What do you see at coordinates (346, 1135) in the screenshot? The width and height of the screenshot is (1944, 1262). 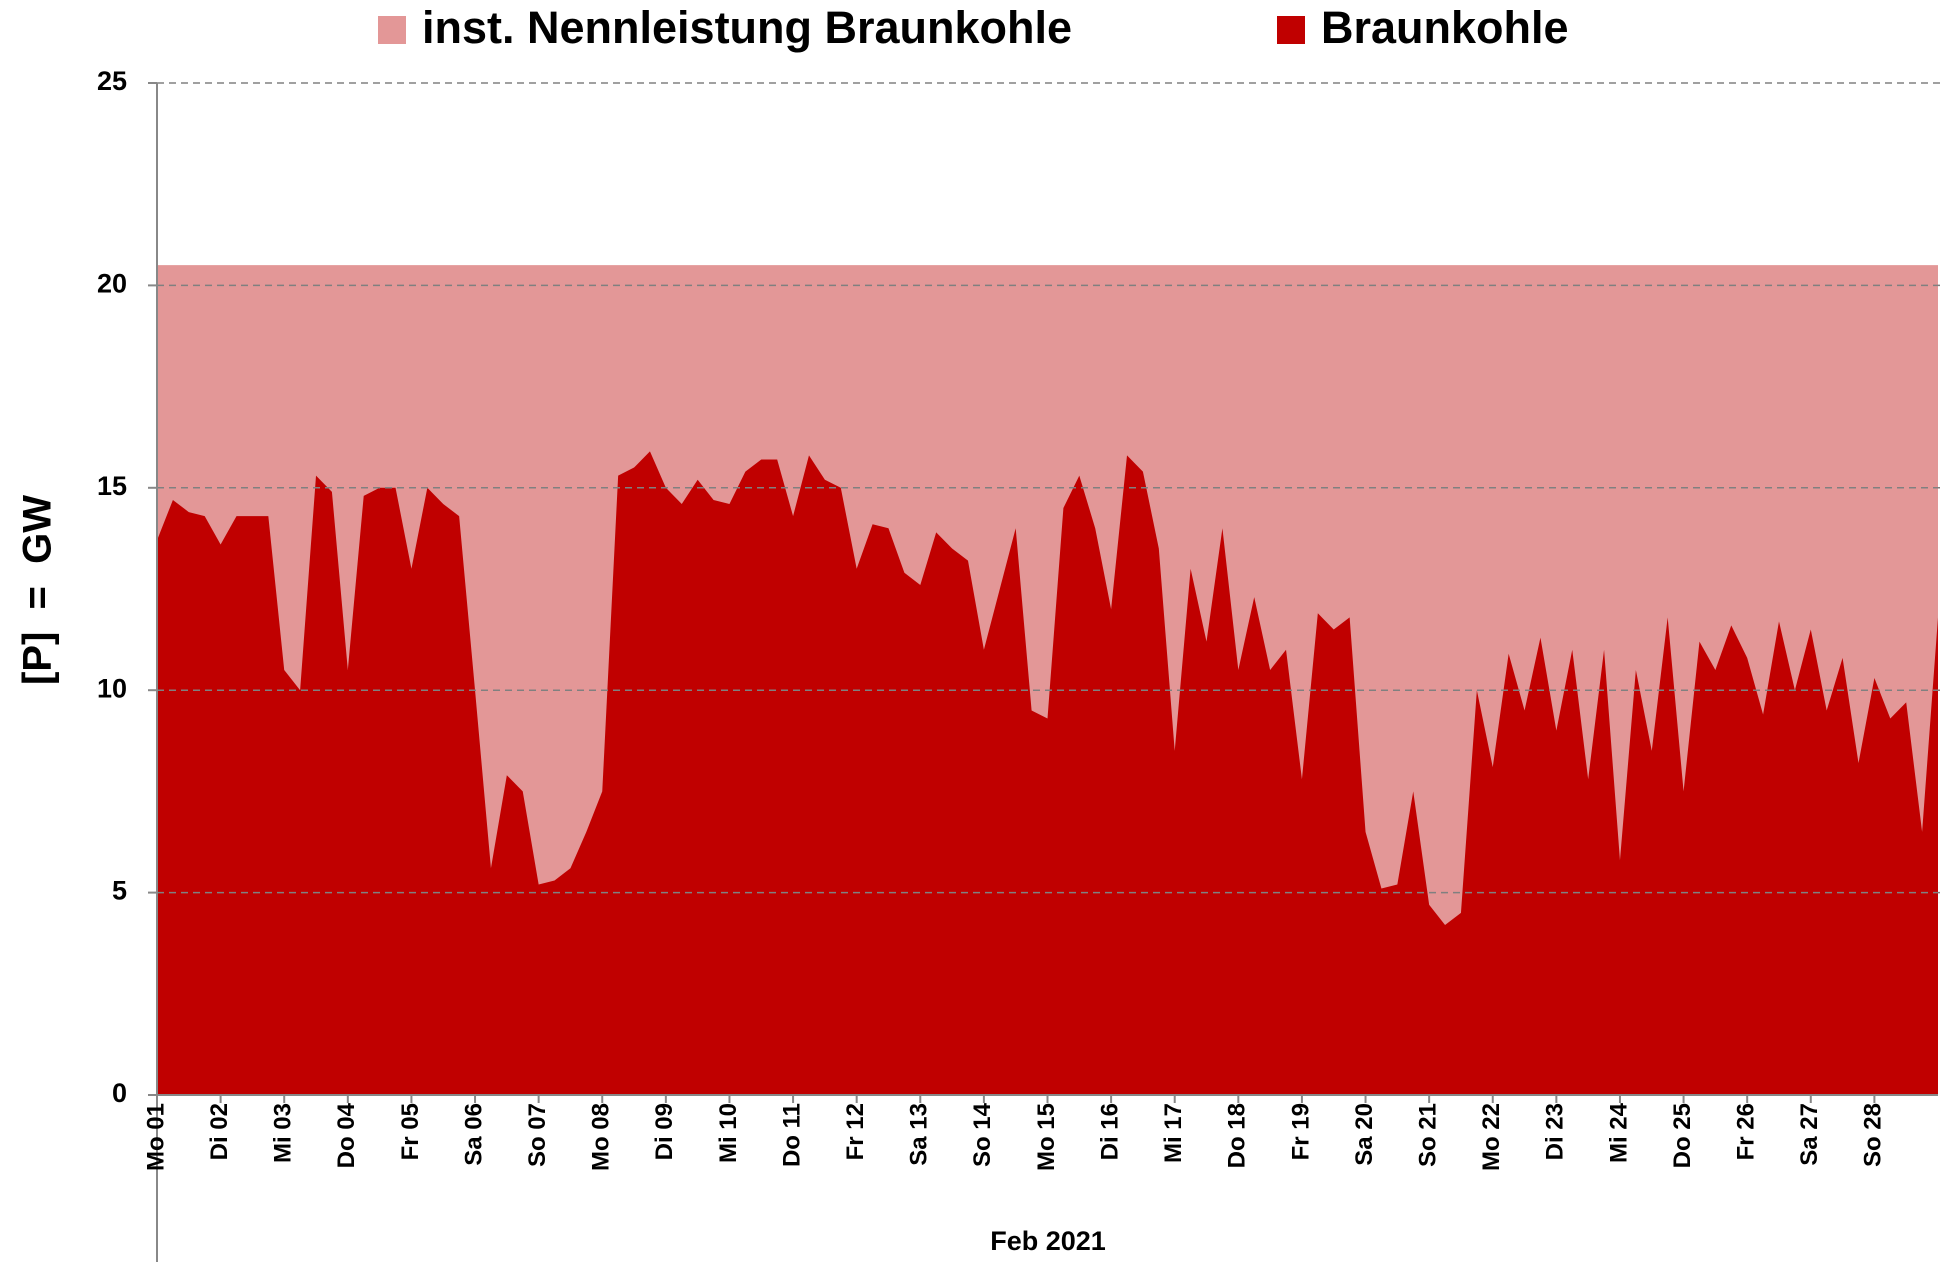 I see `x-tick-label: Do 04` at bounding box center [346, 1135].